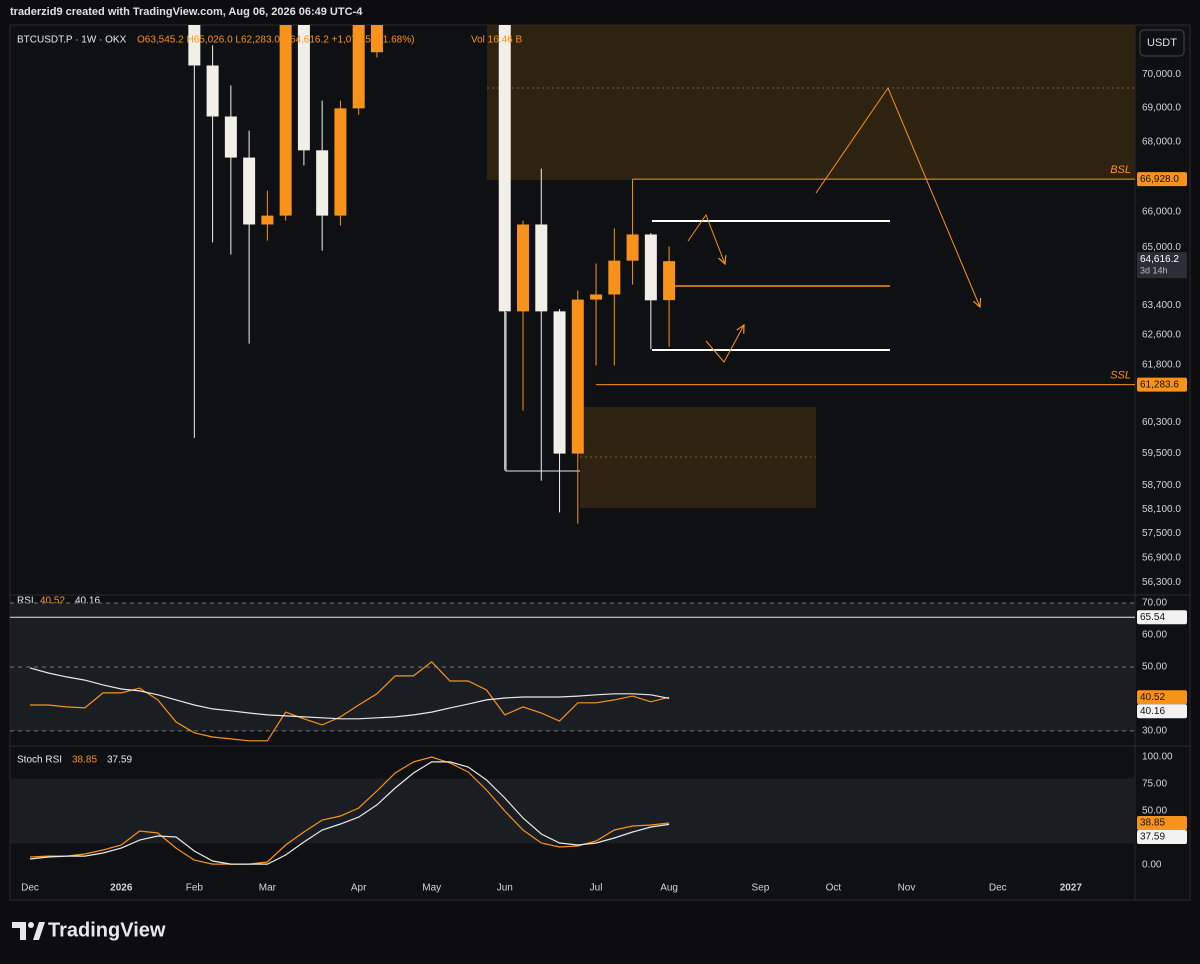 The height and width of the screenshot is (964, 1200). I want to click on rsi-value: 40.52, so click(52, 601).